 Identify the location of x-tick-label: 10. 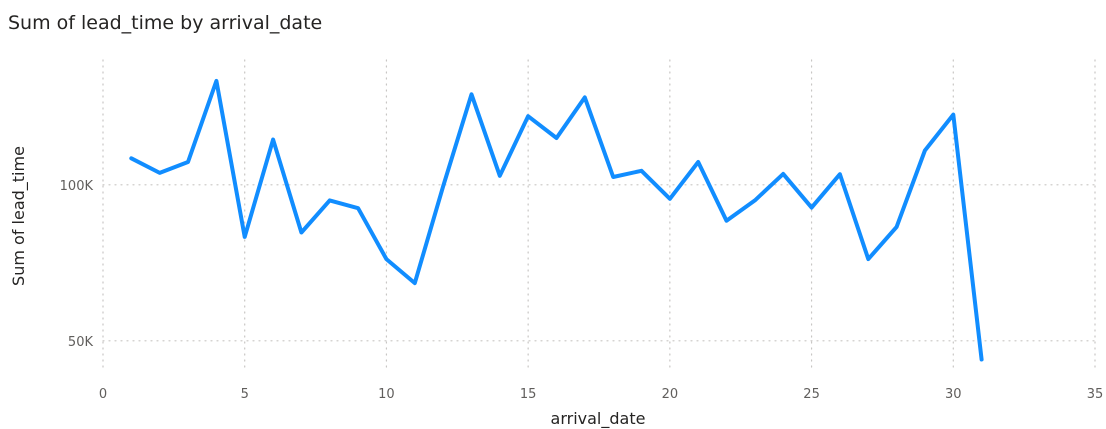
(386, 394).